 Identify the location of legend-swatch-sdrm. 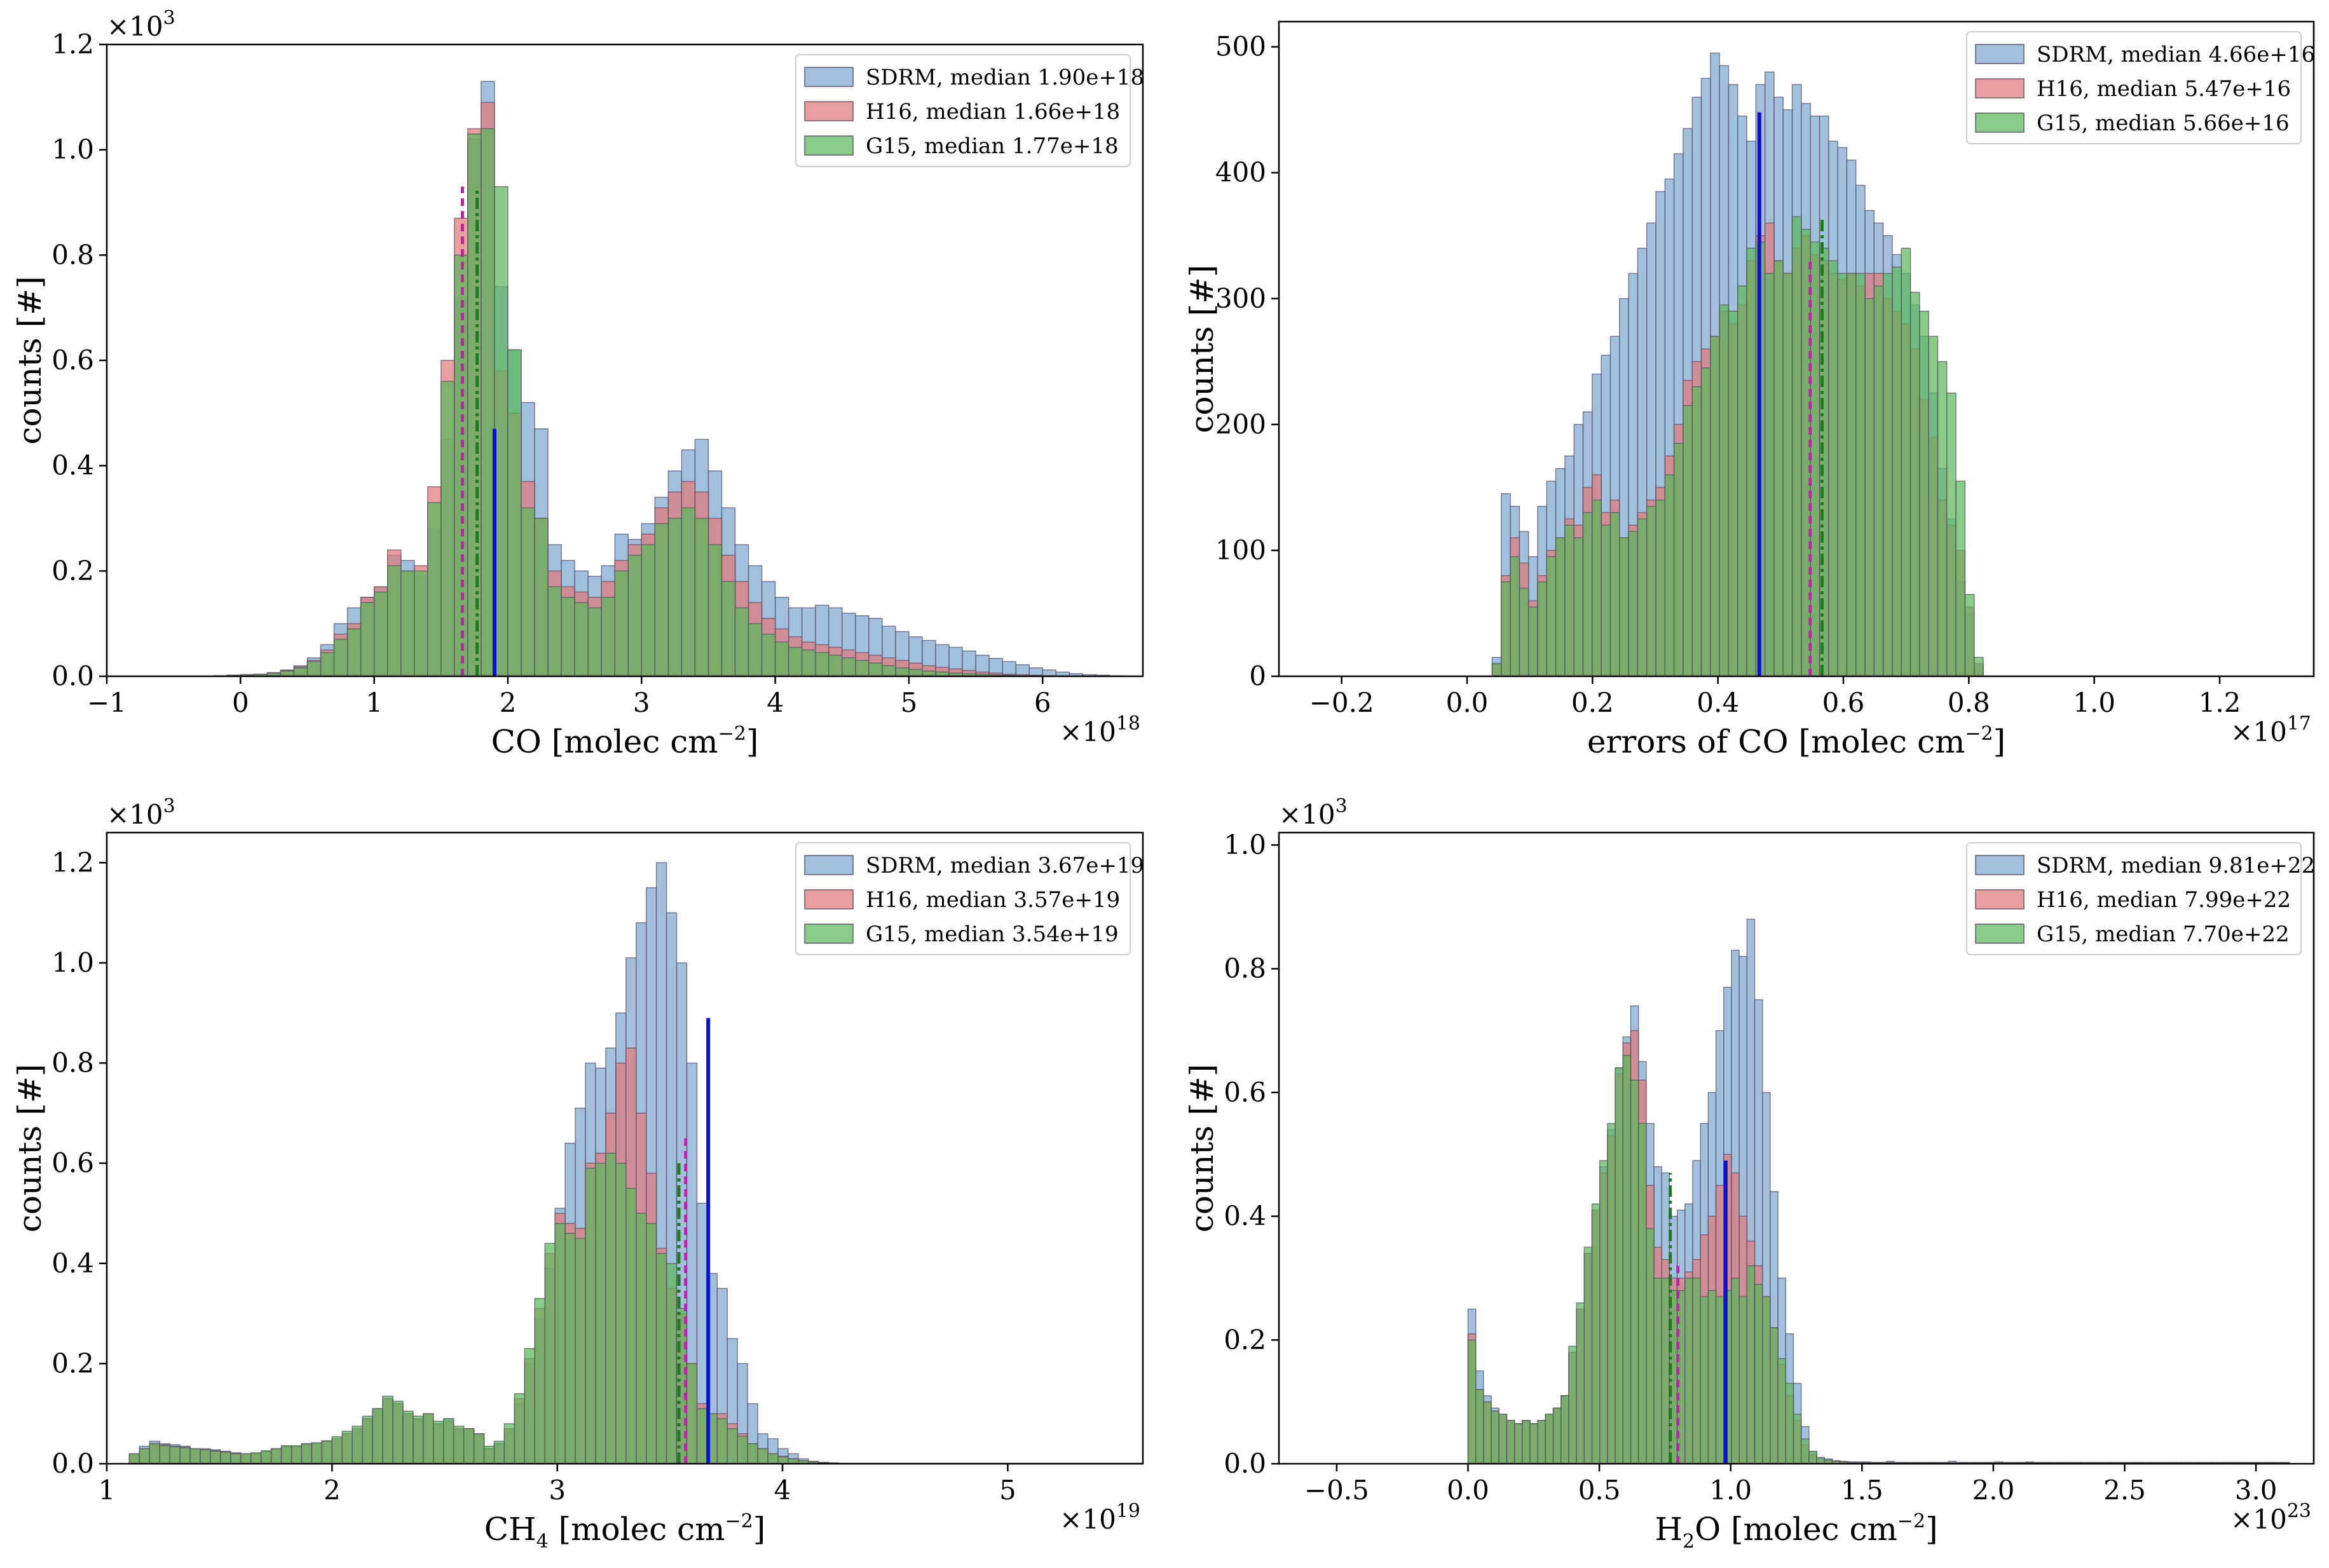
(829, 77).